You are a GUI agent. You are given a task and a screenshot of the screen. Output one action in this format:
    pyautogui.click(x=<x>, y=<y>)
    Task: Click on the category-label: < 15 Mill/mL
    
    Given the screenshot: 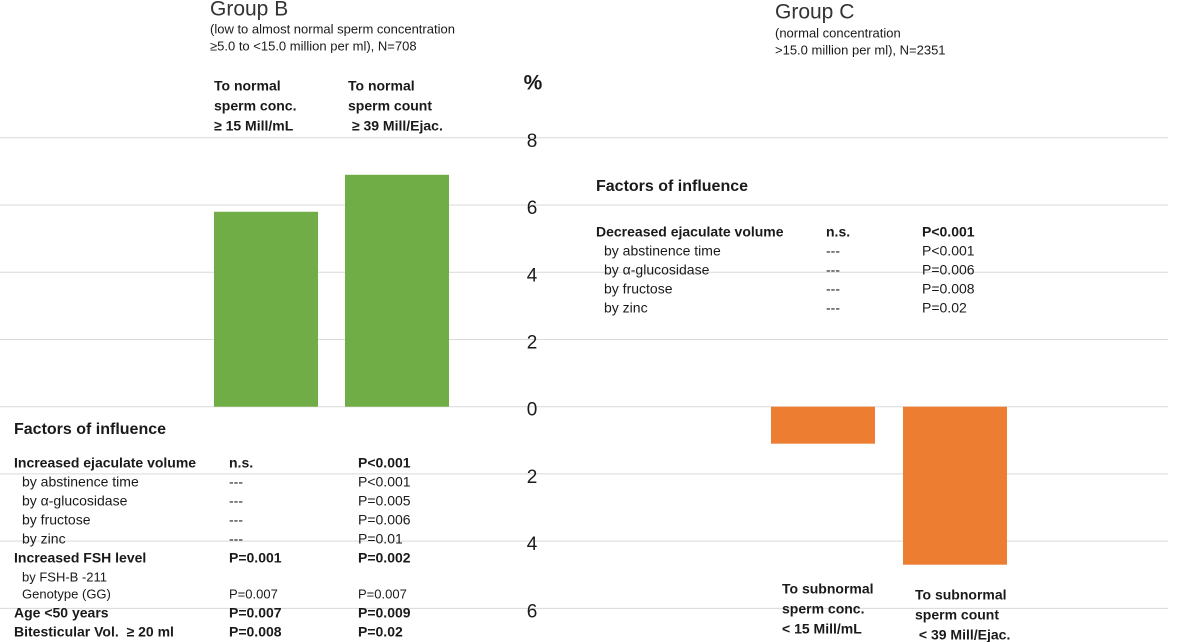 What is the action you would take?
    pyautogui.click(x=822, y=629)
    